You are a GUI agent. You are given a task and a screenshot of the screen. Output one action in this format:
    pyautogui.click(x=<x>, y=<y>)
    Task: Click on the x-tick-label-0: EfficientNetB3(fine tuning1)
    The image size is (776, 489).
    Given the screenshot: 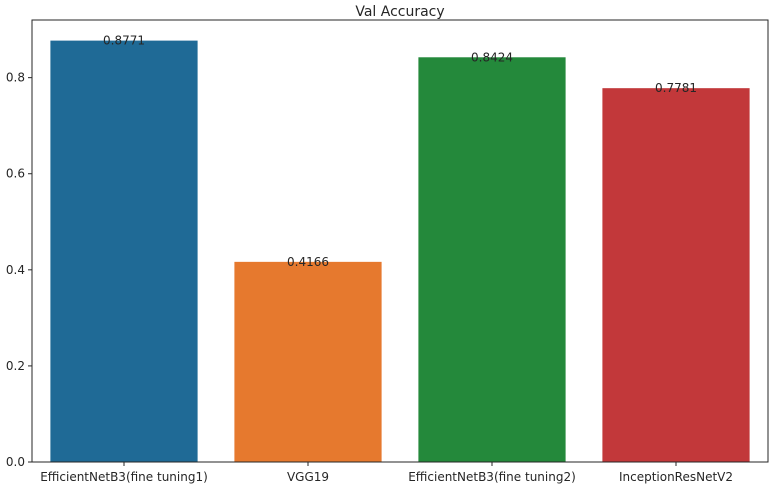 What is the action you would take?
    pyautogui.click(x=124, y=477)
    